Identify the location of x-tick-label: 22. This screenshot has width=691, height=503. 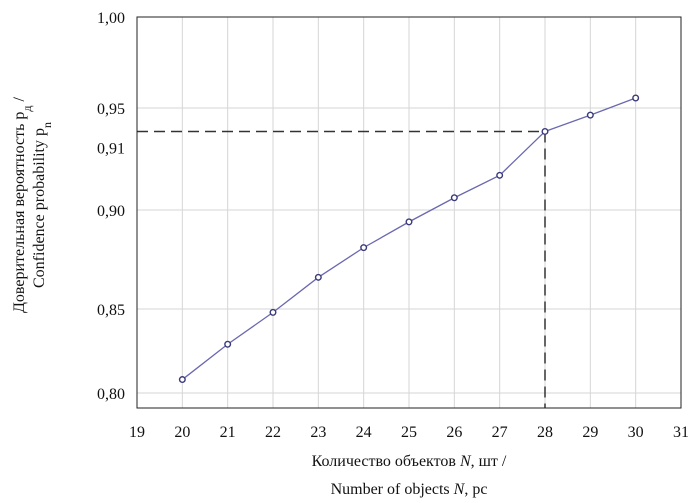
(273, 432).